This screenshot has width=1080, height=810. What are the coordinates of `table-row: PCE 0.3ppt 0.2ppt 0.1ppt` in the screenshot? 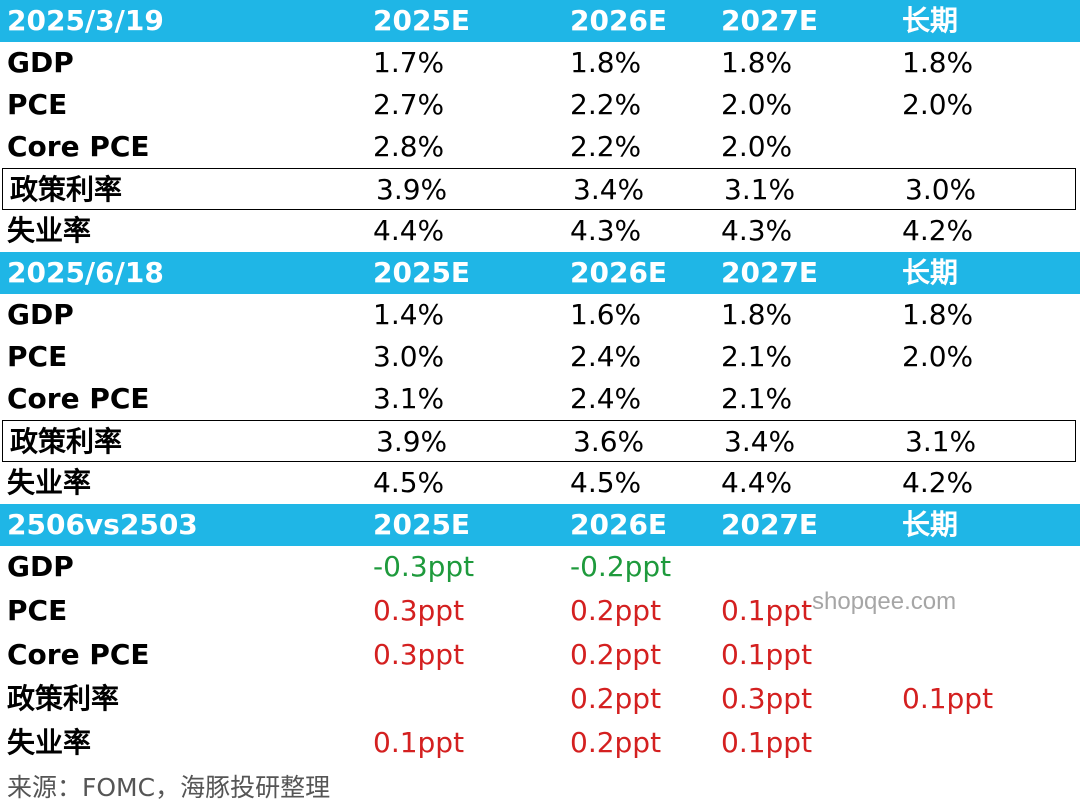 It's located at (540, 612).